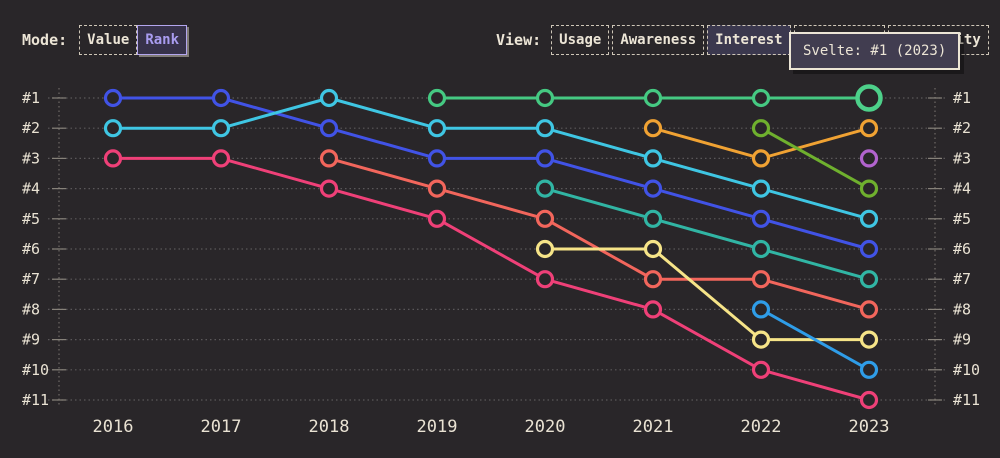 Image resolution: width=1000 pixels, height=458 pixels. What do you see at coordinates (962, 189) in the screenshot?
I see `y-tick-label-right: #4` at bounding box center [962, 189].